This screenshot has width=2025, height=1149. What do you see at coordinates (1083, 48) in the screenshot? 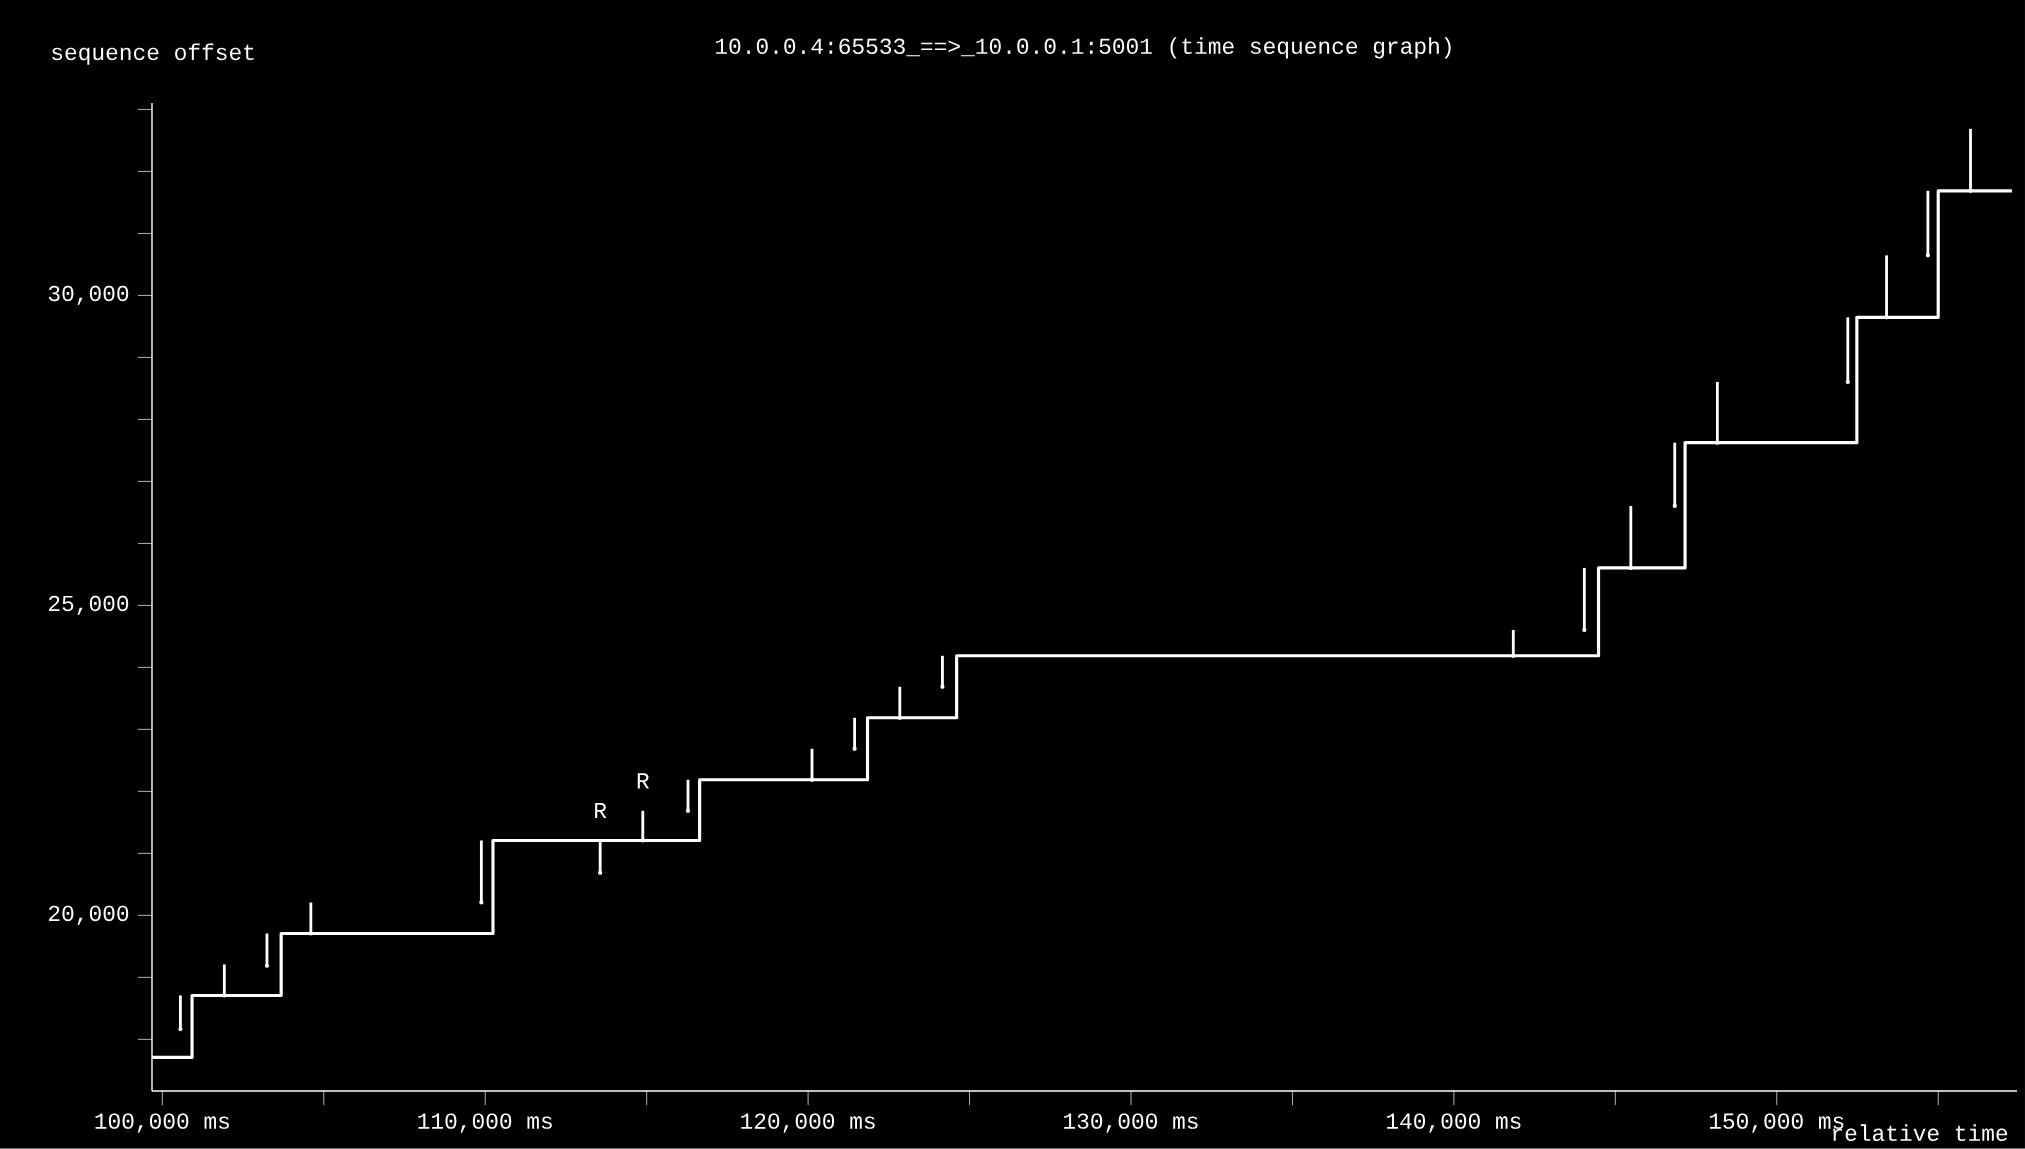
I see `chart-title: 10.0.0.4:65533_==>_10.0.0.1:5001 (time sequence graph)` at bounding box center [1083, 48].